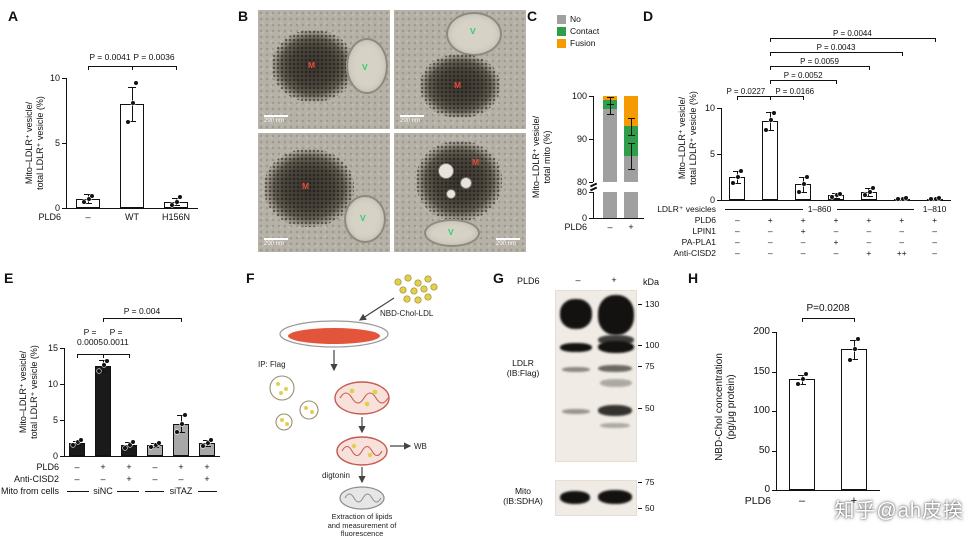 The height and width of the screenshot is (543, 970). What do you see at coordinates (243, 16) in the screenshot?
I see `panel-label-b: B` at bounding box center [243, 16].